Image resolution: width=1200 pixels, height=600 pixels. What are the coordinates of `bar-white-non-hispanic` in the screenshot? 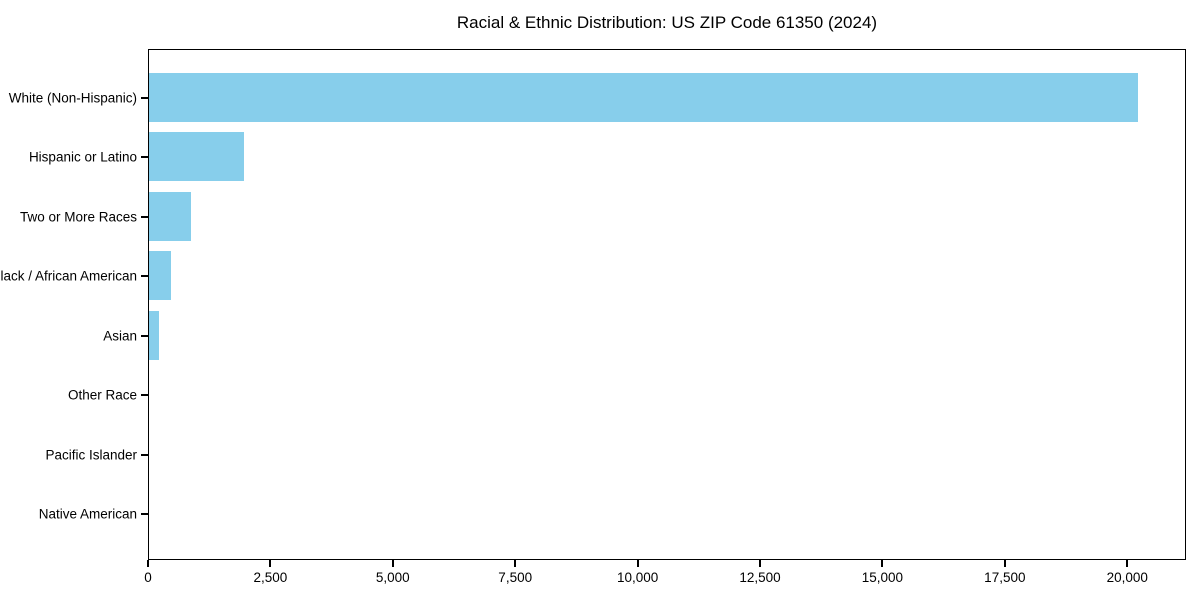 It's located at (644, 97).